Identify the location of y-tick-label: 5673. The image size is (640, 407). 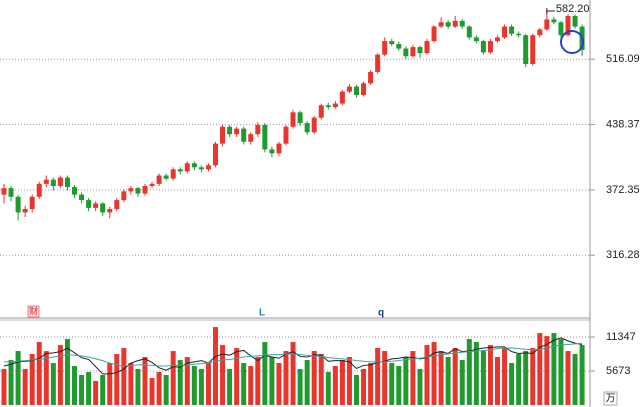
(618, 371).